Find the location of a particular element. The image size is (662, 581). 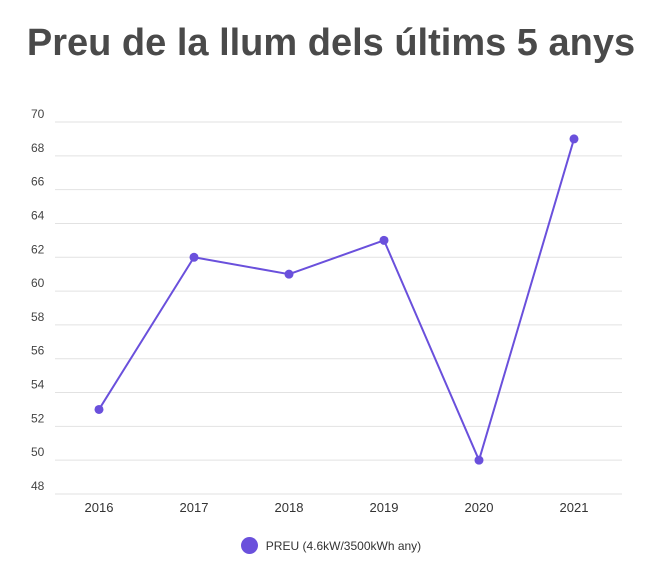

legend-label: PREU (4.6kW/3500kWh any) is located at coordinates (343, 545).